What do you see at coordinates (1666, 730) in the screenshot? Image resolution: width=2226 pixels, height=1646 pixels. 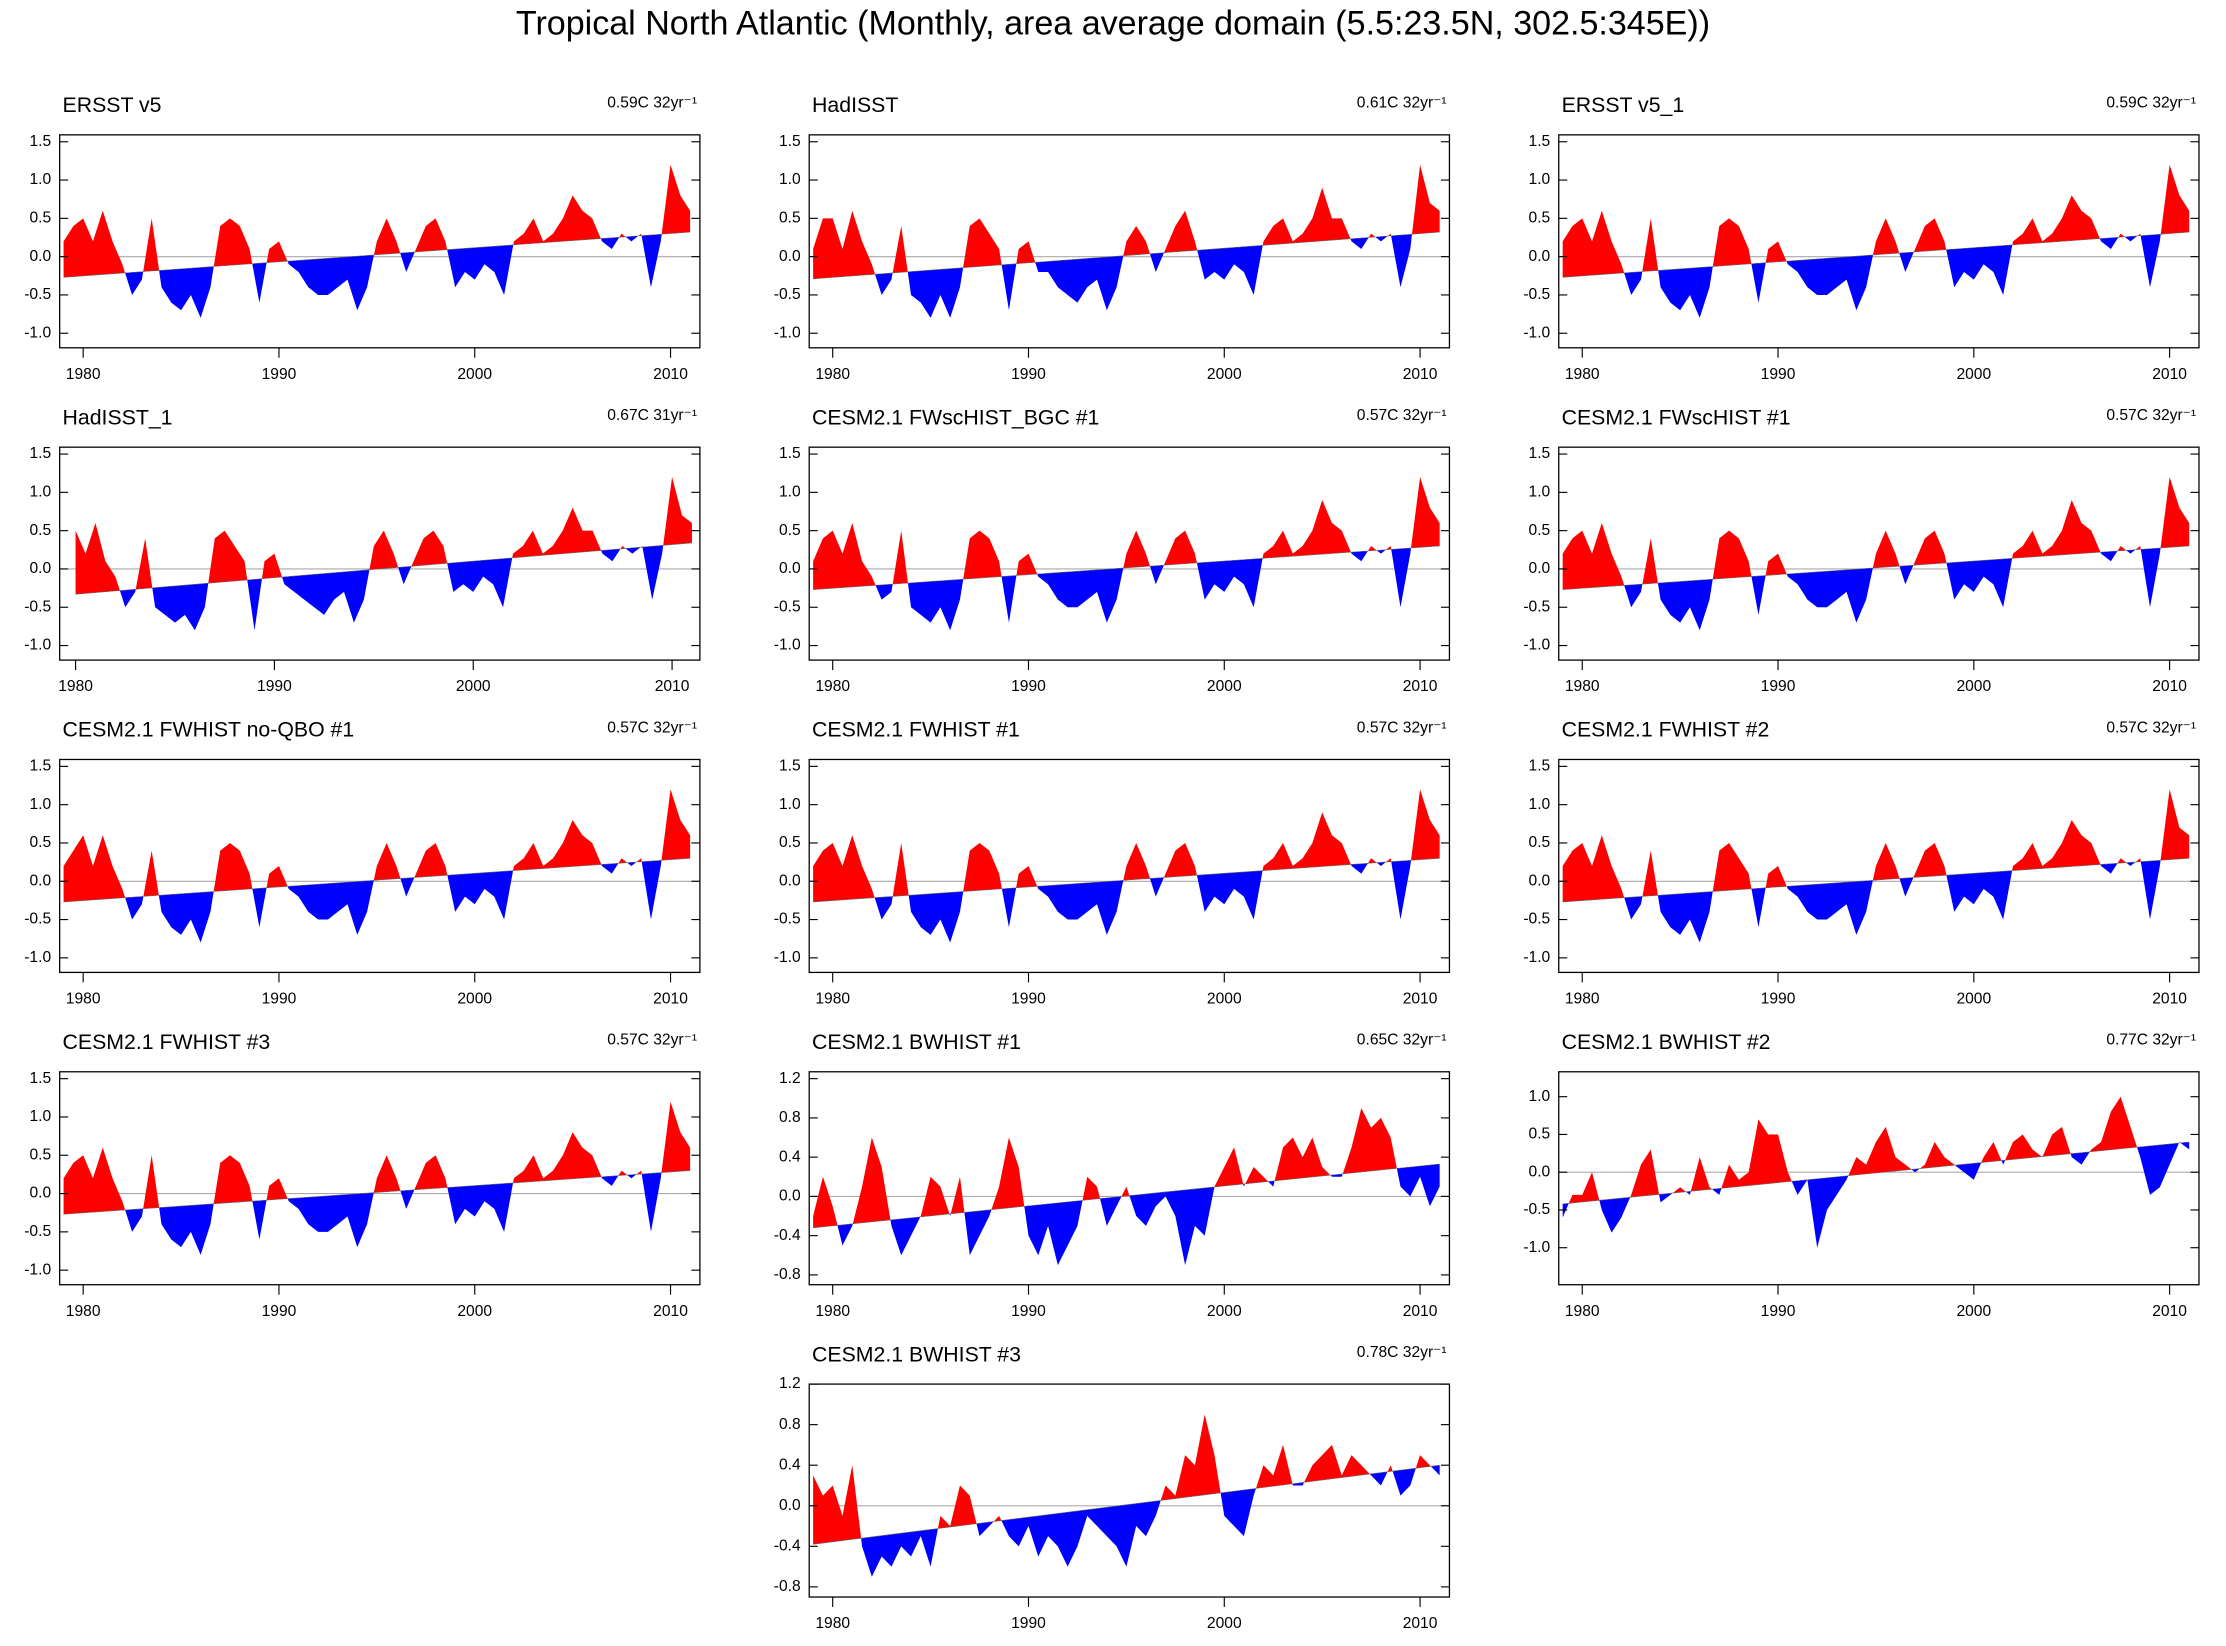 I see `panel-title: CESM2.1 FWHIST #2` at bounding box center [1666, 730].